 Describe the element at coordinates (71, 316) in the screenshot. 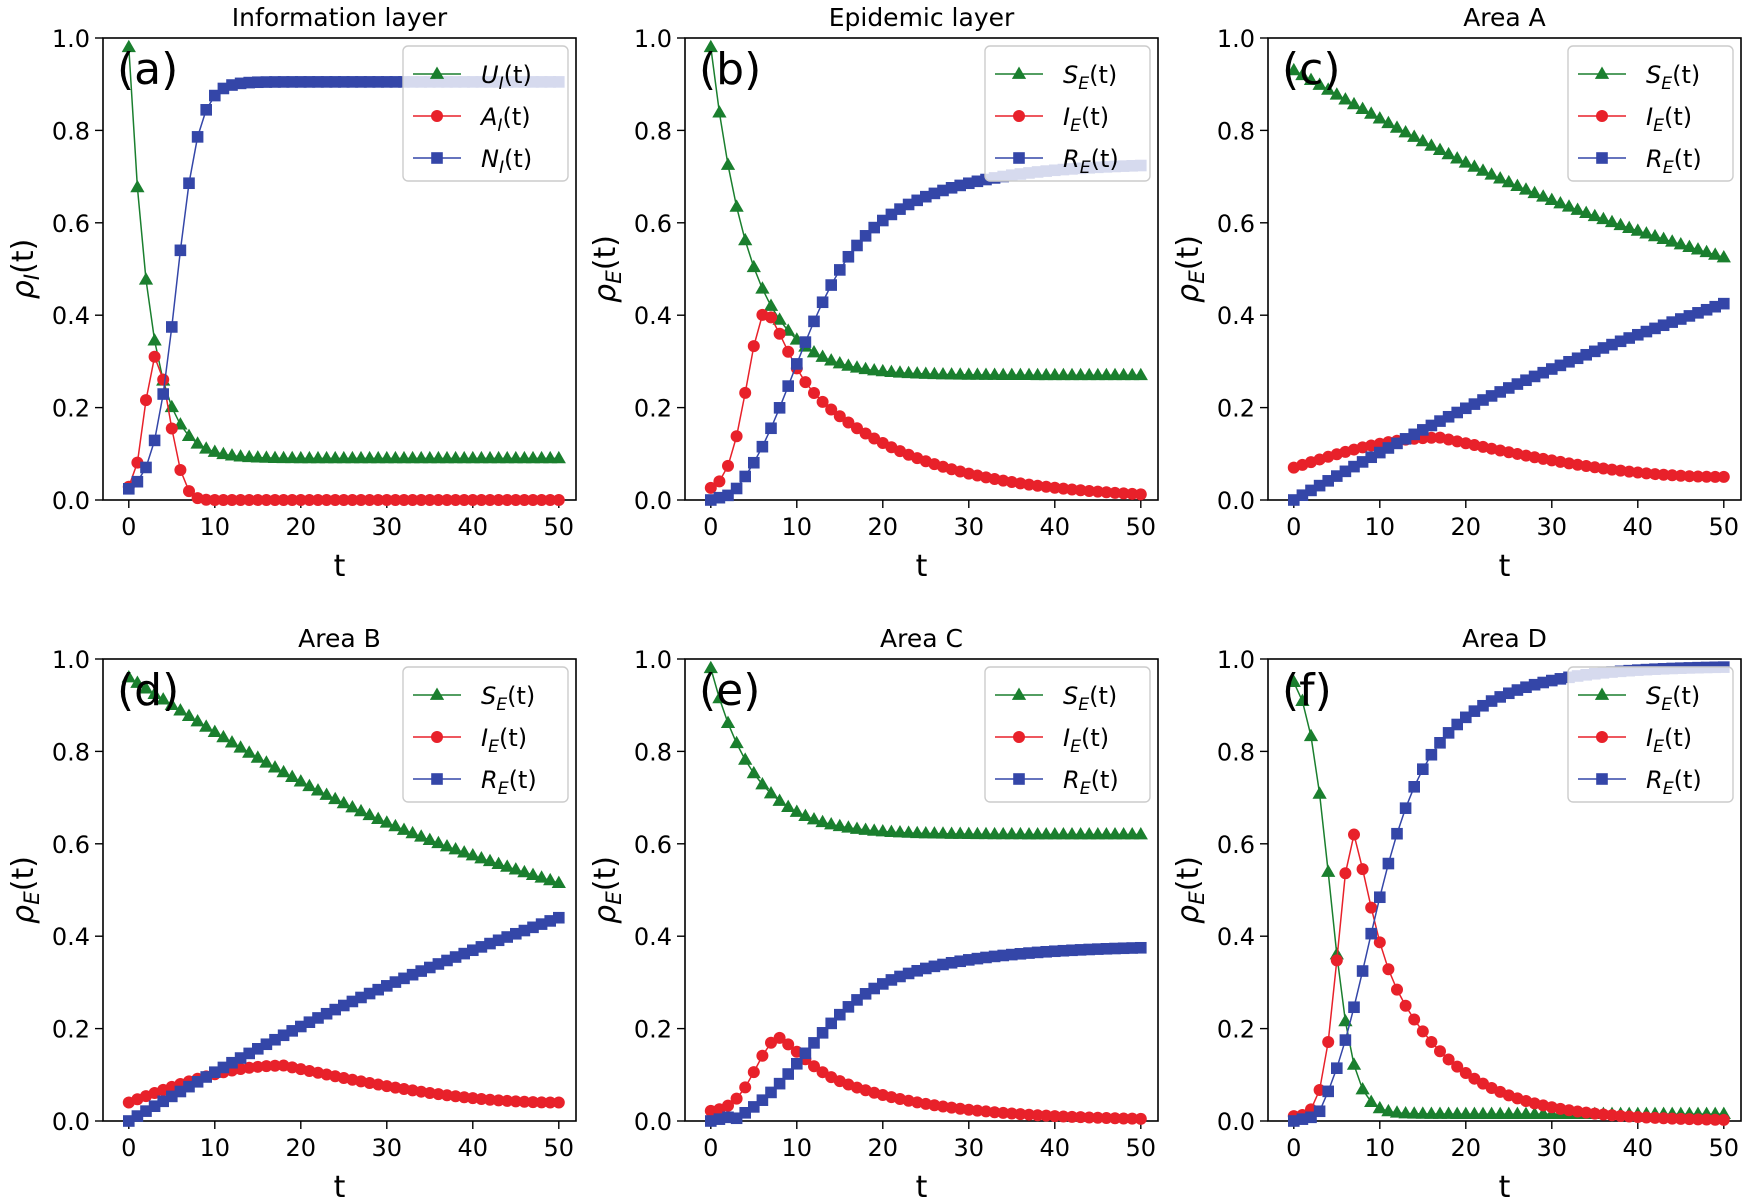

I see `y-tick-label: 0.4` at that location.